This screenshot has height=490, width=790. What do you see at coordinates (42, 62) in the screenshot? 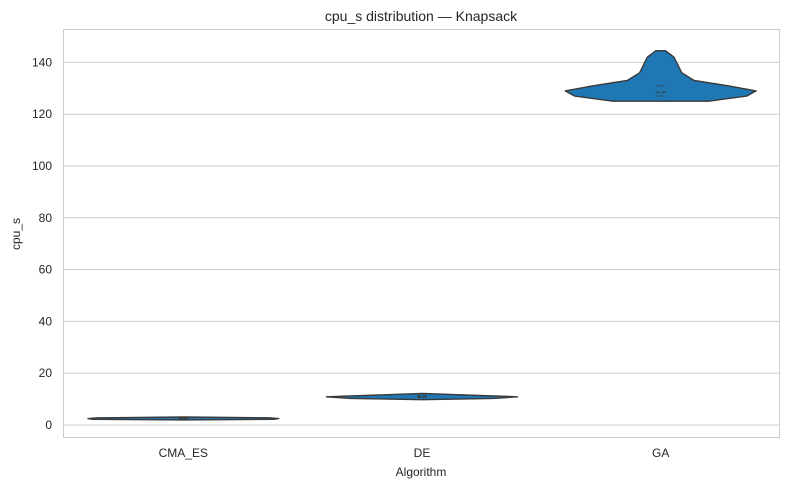
I see `y-tick-label: 140` at bounding box center [42, 62].